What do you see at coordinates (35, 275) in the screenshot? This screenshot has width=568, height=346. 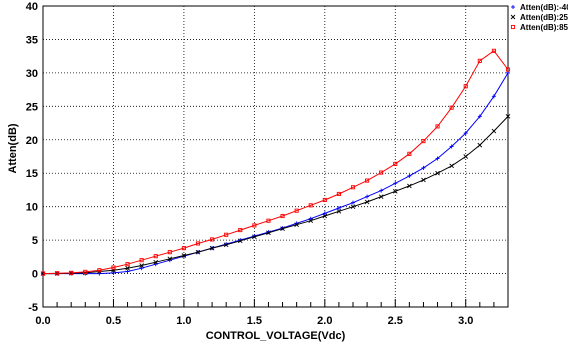 I see `y-tick-label: 0` at bounding box center [35, 275].